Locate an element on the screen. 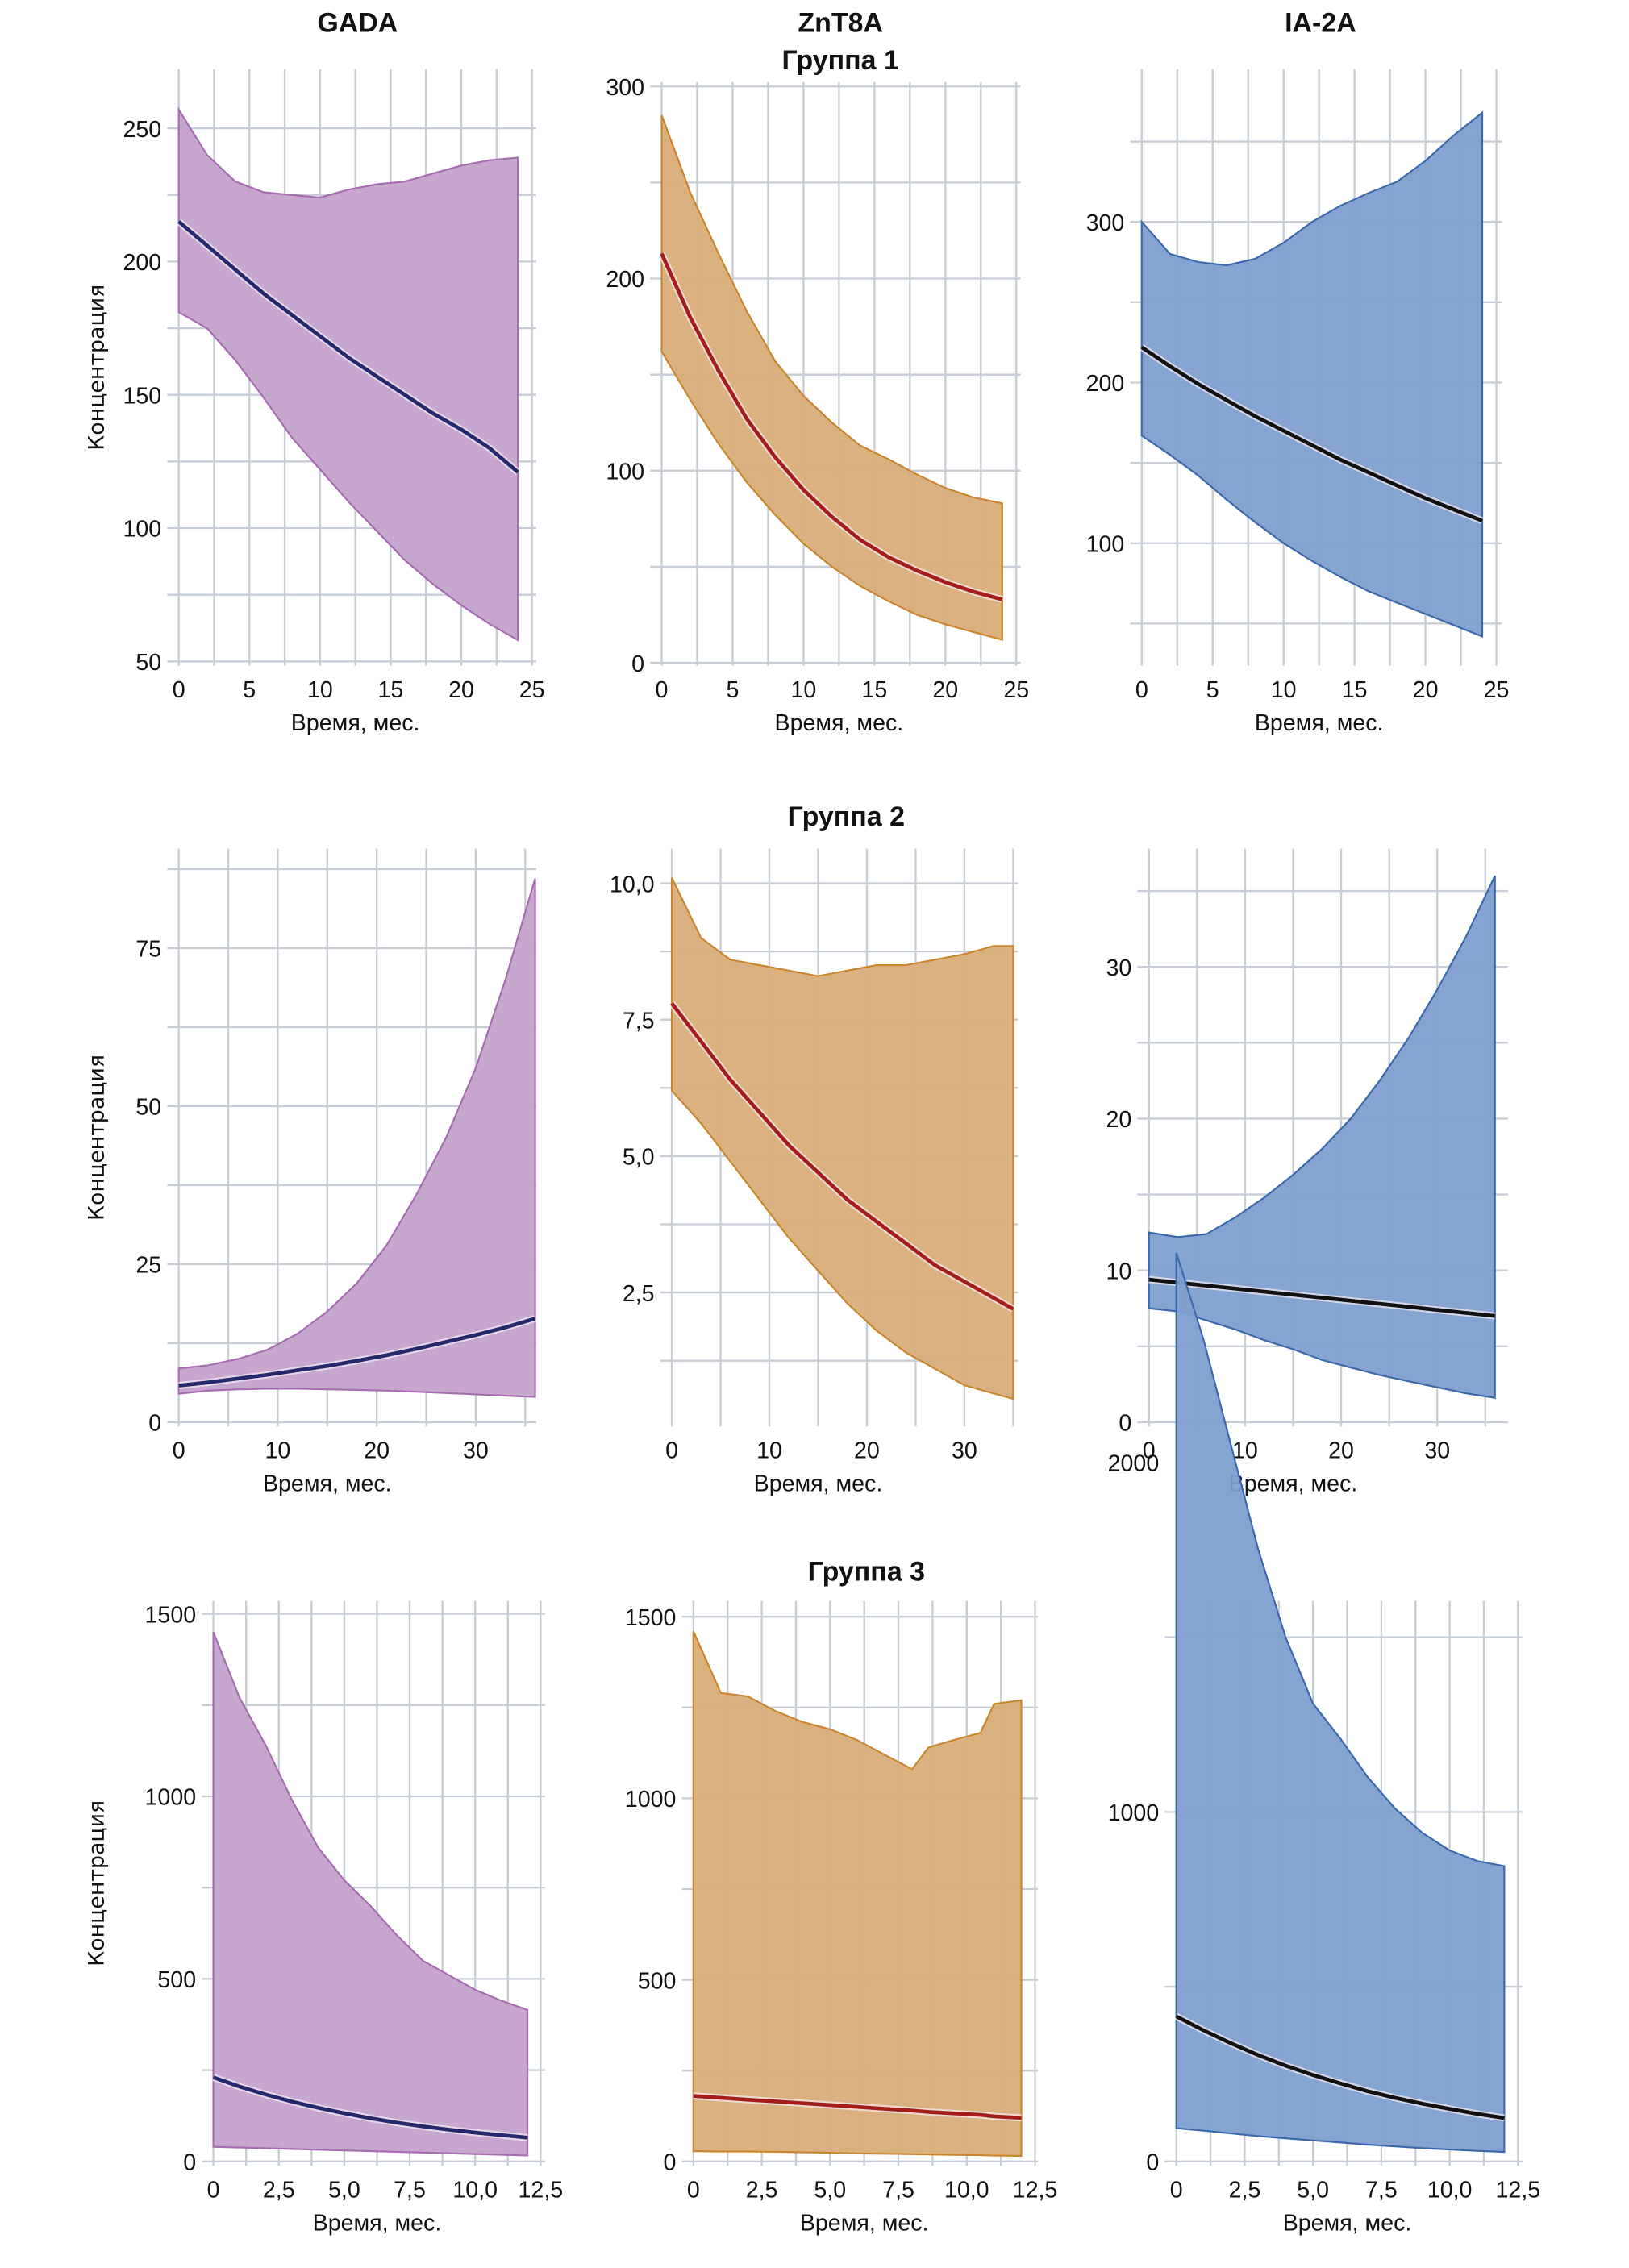 The height and width of the screenshot is (2268, 1629). y-tick-label: 1500 is located at coordinates (171, 1615).